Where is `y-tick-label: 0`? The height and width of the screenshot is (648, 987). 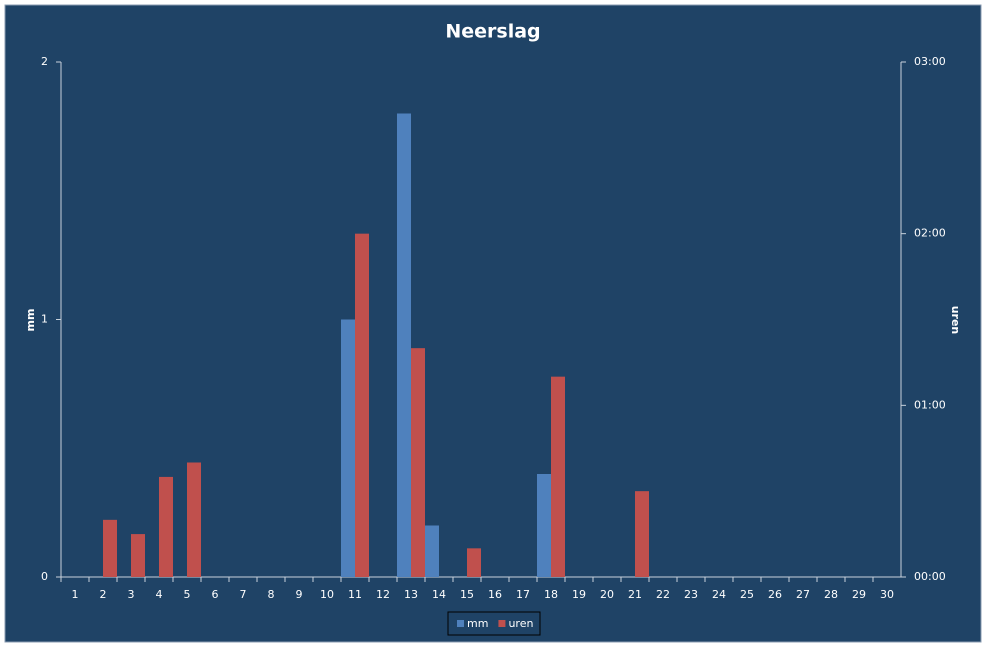
y-tick-label: 0 is located at coordinates (44, 576).